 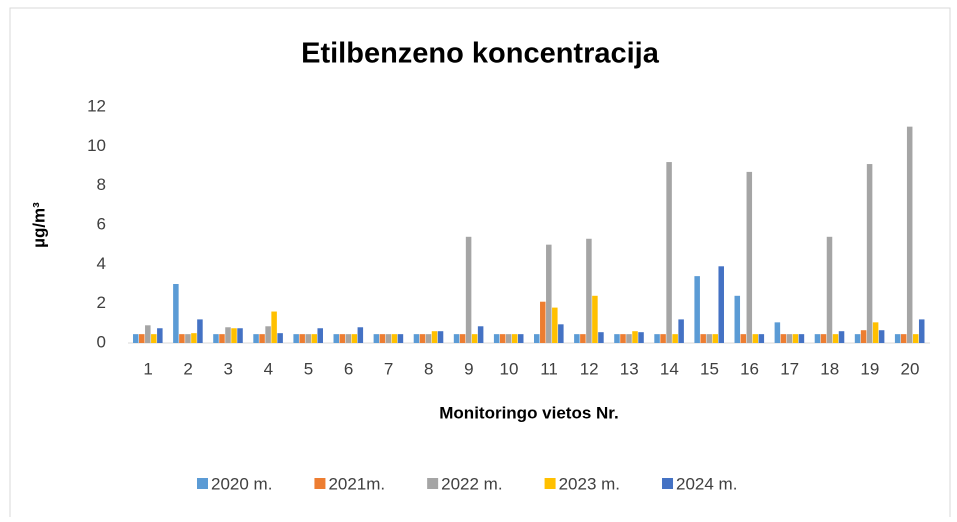 I want to click on x-tick-label: 10, so click(x=508, y=368).